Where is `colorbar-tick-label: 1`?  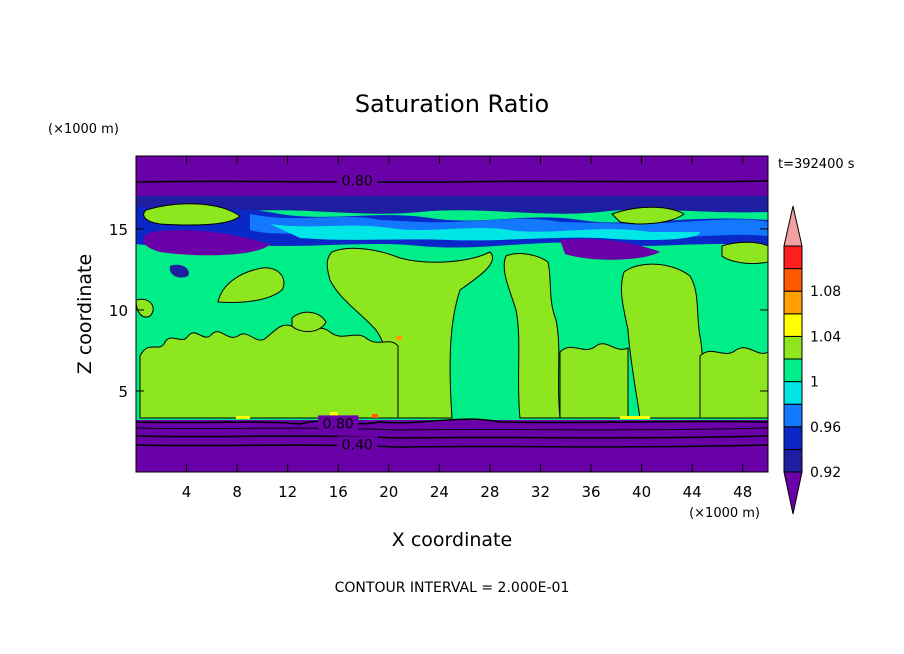 colorbar-tick-label: 1 is located at coordinates (814, 383).